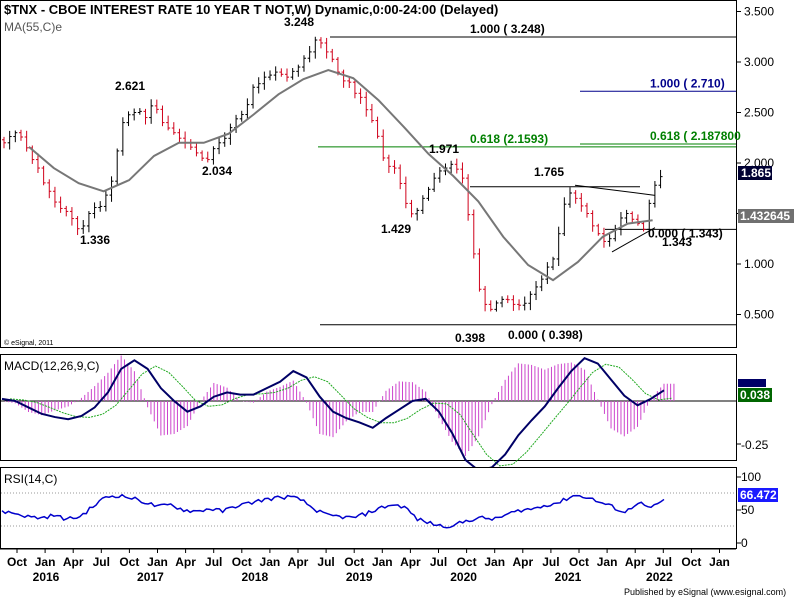  What do you see at coordinates (705, 592) in the screenshot?
I see `publisher-footer: Published by eSignal (www.esignal.com)` at bounding box center [705, 592].